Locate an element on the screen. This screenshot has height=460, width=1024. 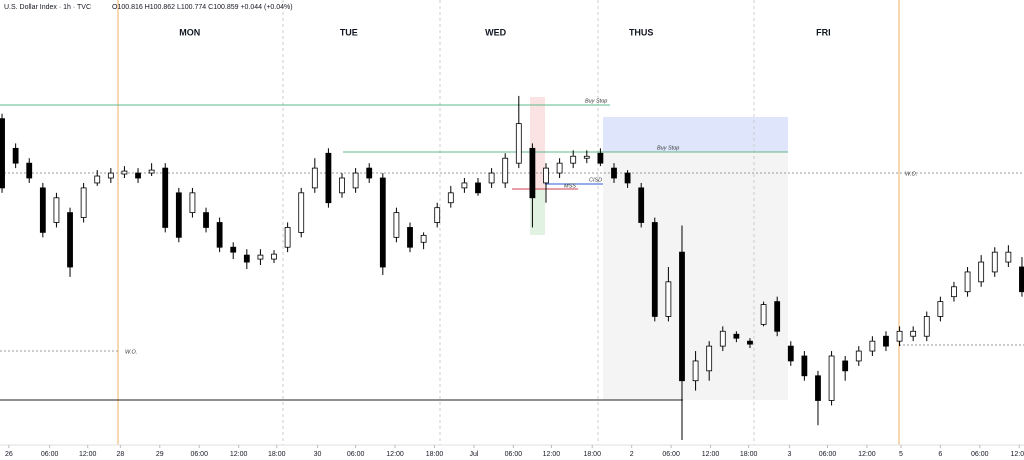
x-tick-label: 26 is located at coordinates (9, 454).